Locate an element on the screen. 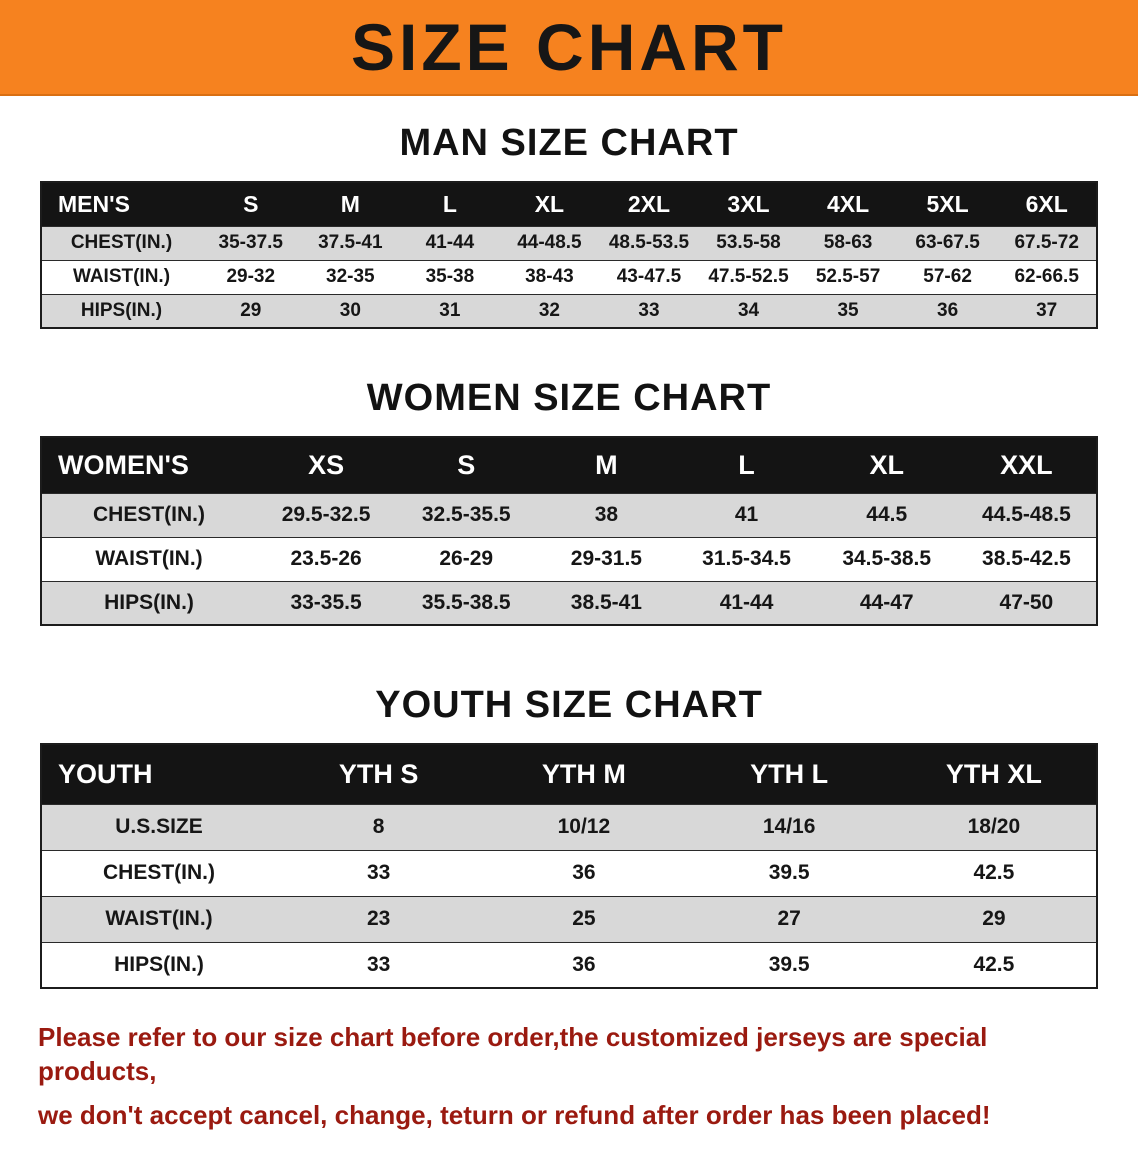 This screenshot has width=1138, height=1152. women-section-heading: WOMEN SIZE CHART is located at coordinates (569, 398).